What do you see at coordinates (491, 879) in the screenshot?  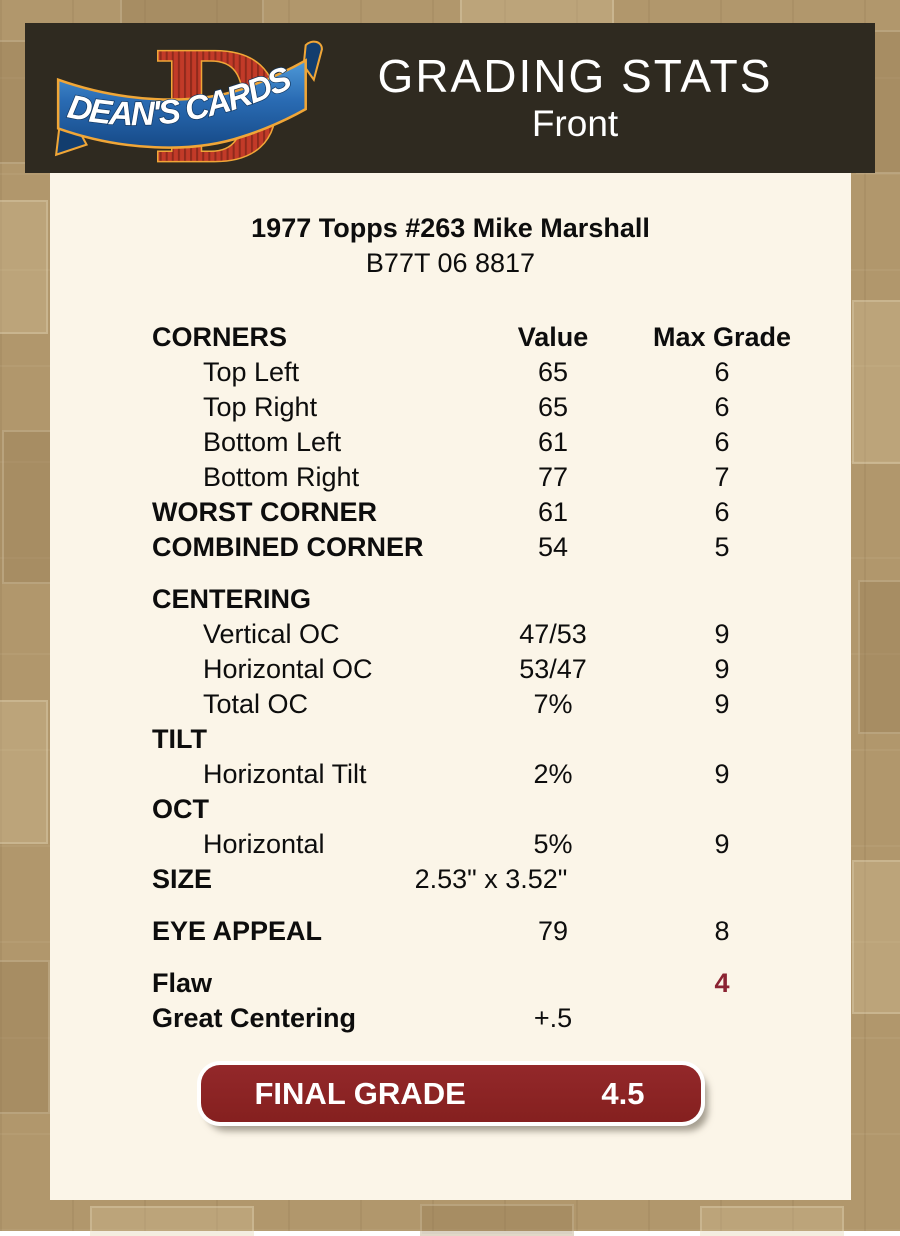 I see `row-value: 2.53" x 3.52"` at bounding box center [491, 879].